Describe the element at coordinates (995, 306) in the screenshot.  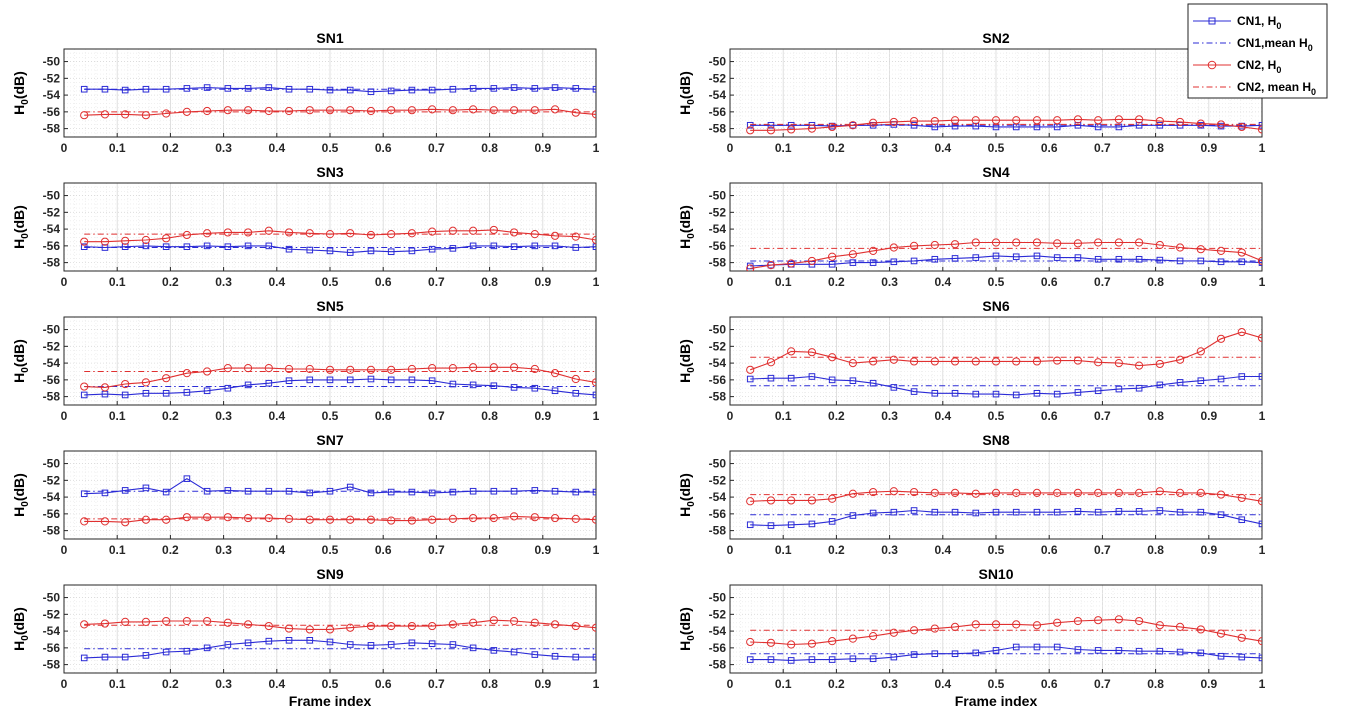
I see `subplot-title: SN6` at that location.